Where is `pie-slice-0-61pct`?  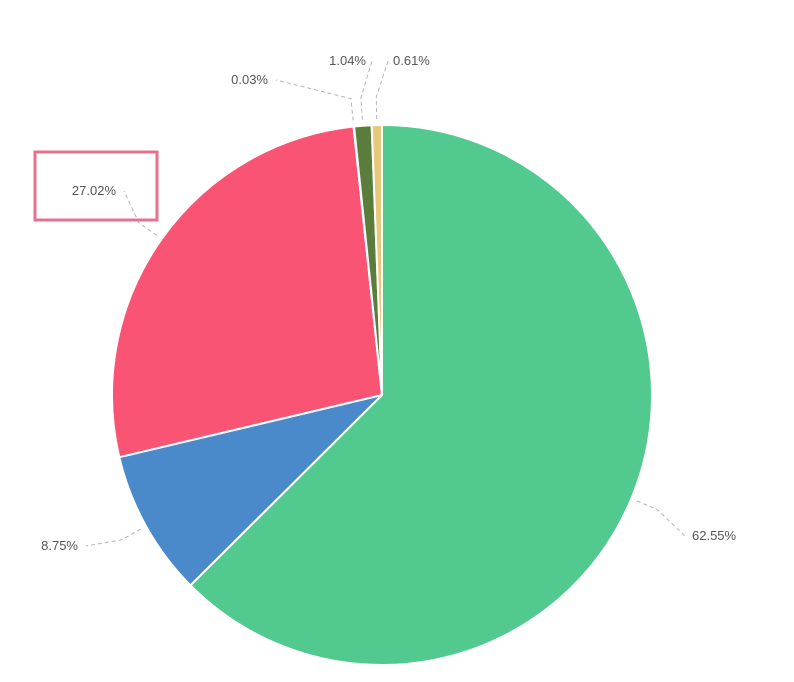
pie-slice-0-61pct is located at coordinates (376, 259).